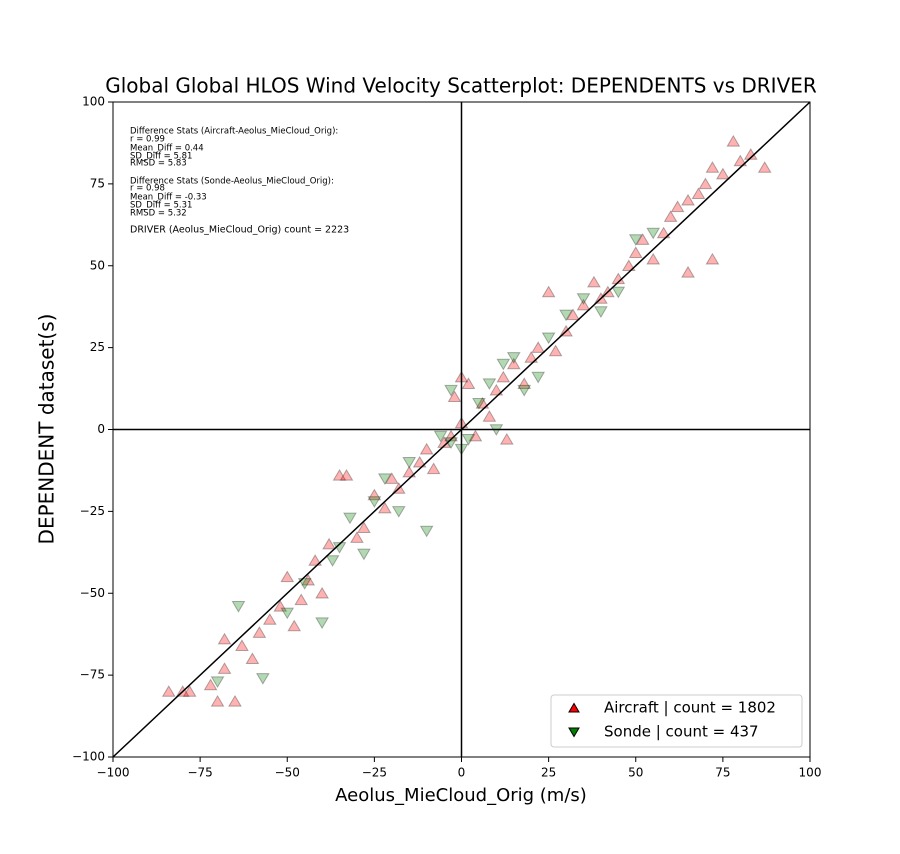 This screenshot has height=854, width=900. What do you see at coordinates (635, 773) in the screenshot?
I see `x-tick-label: 50` at bounding box center [635, 773].